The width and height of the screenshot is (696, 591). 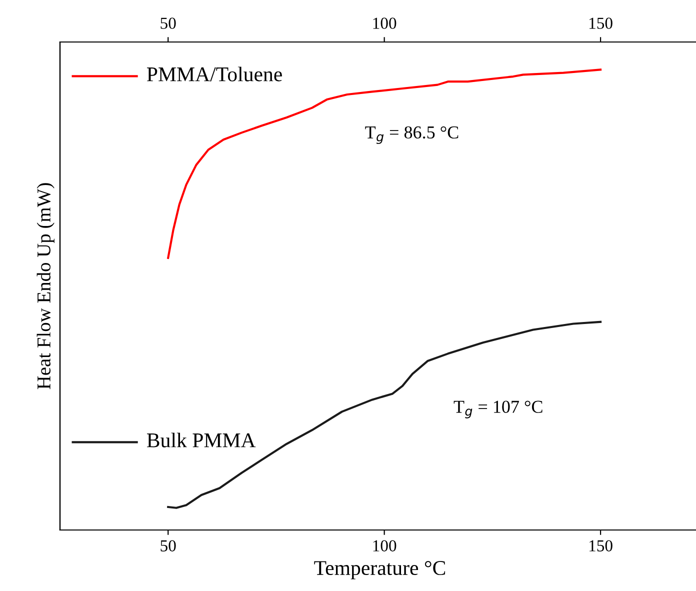 I want to click on x-axis-title: Temperature °C, so click(x=380, y=570).